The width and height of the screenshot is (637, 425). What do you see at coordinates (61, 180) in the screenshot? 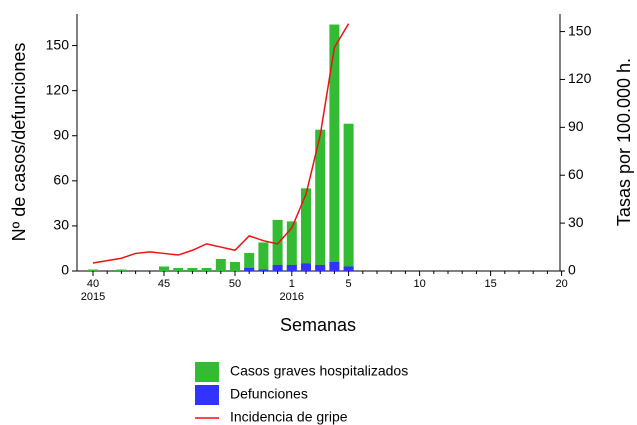
I see `y-tick-label: 60` at bounding box center [61, 180].